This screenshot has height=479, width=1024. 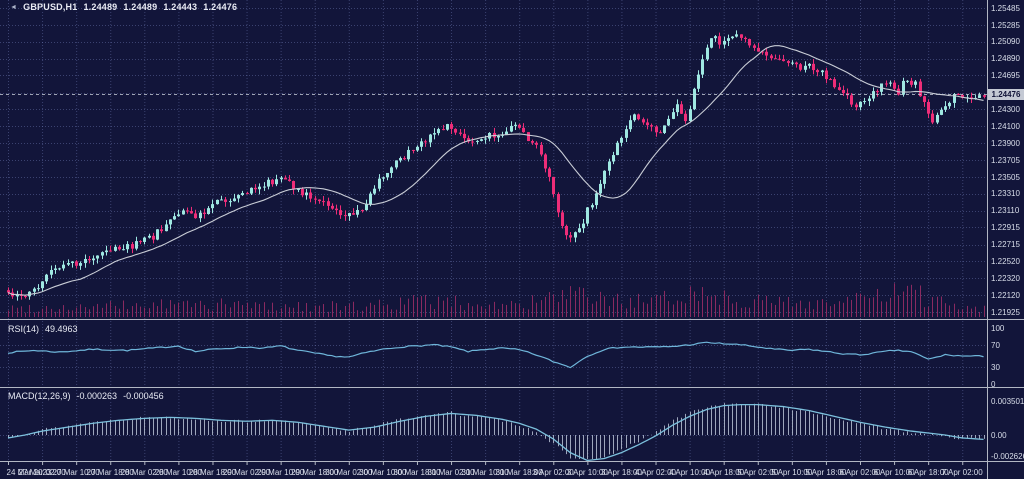 What do you see at coordinates (792, 472) in the screenshot?
I see `time-tick-label: 5 Apr 10:00` at bounding box center [792, 472].